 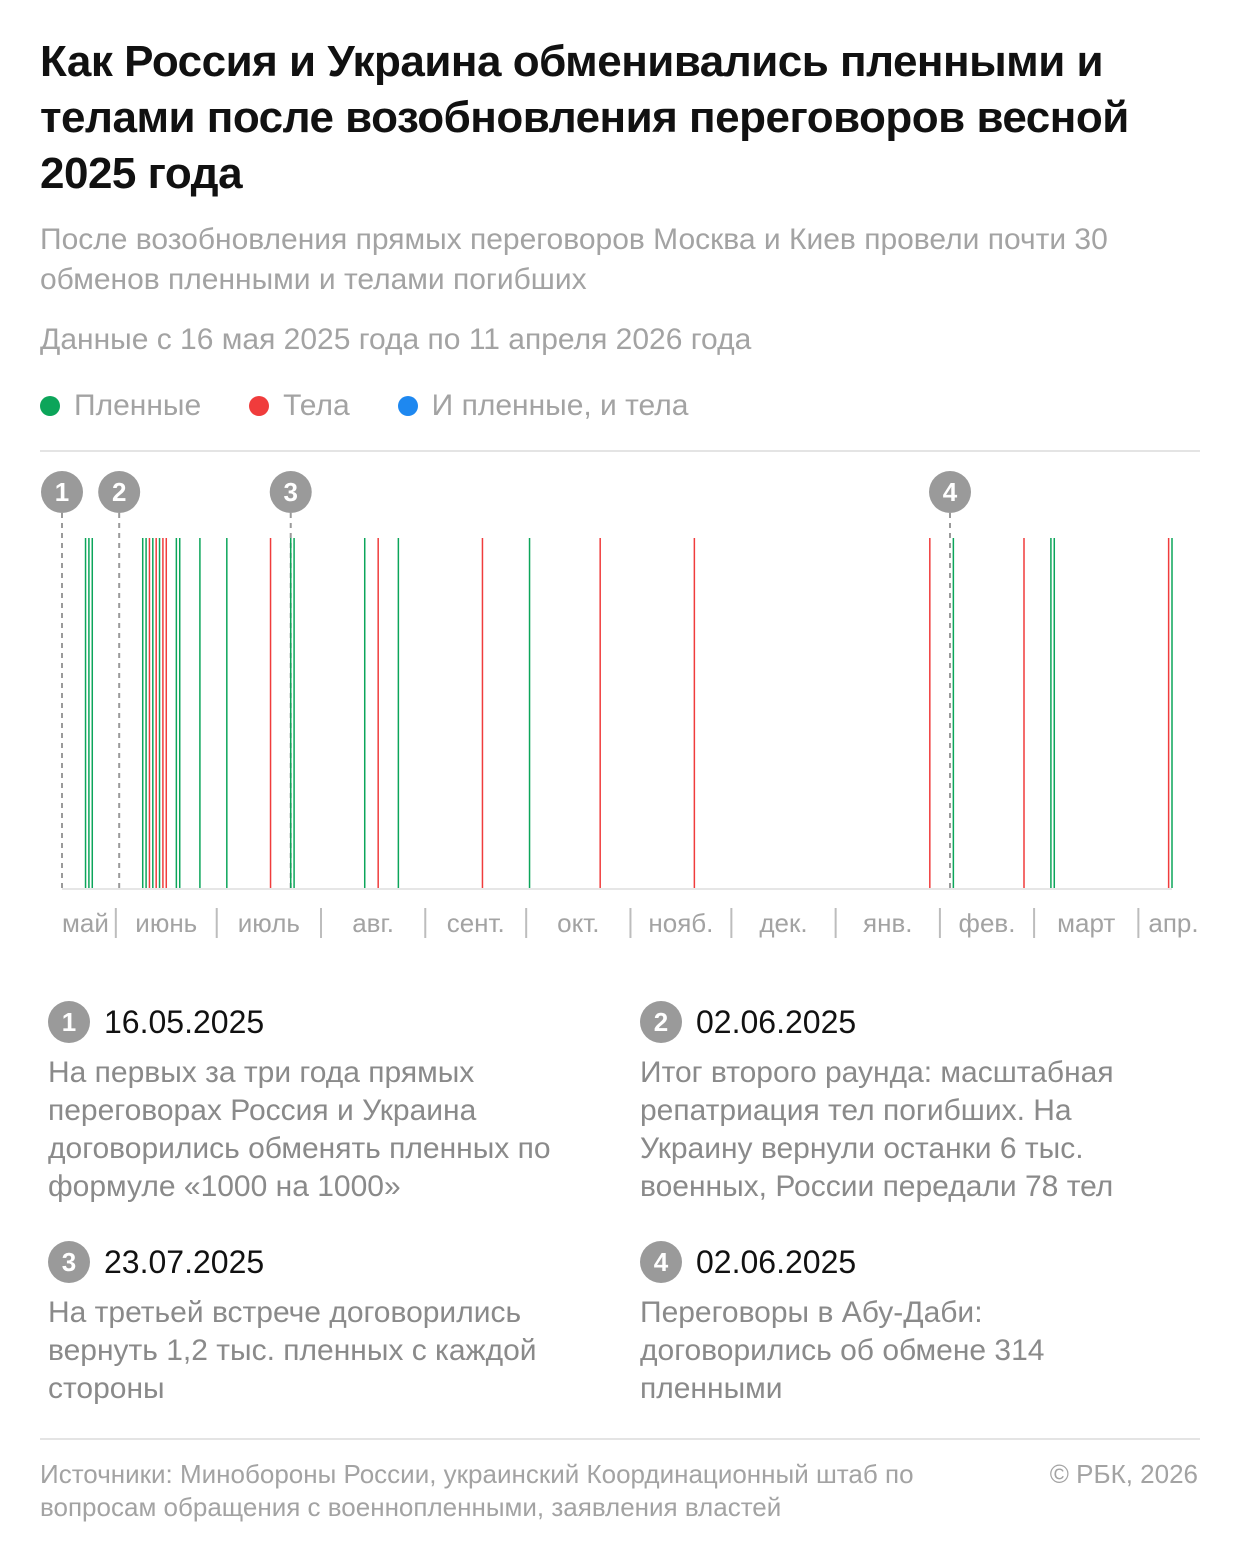 I want to click on legend-item-both: И пленные, и тела, so click(x=543, y=406).